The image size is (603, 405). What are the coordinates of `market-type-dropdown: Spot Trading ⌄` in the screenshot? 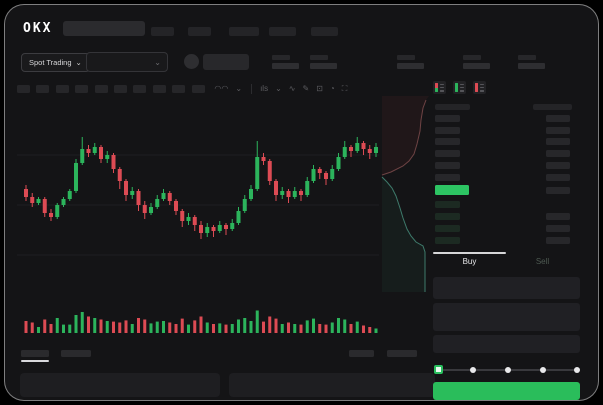 It's located at (55, 62).